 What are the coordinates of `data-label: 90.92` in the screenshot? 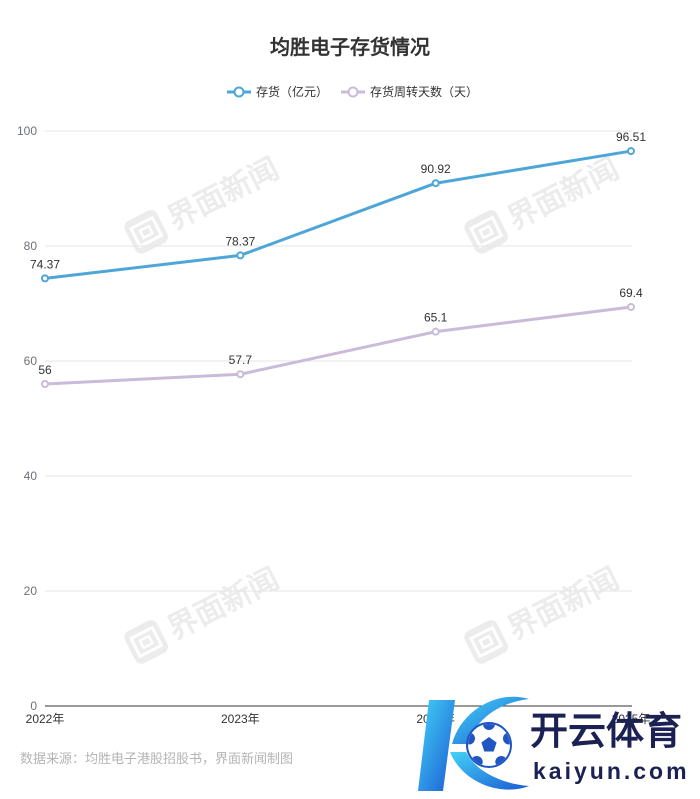 It's located at (436, 169).